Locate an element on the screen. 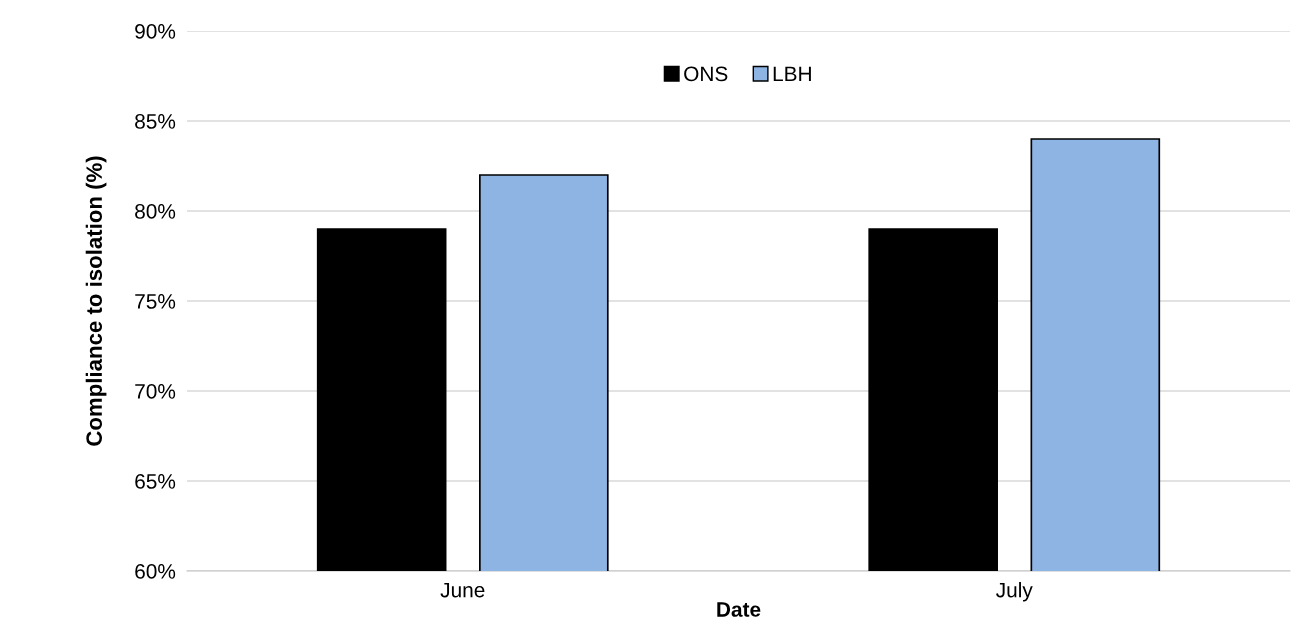  legend-label: LBH is located at coordinates (792, 74).